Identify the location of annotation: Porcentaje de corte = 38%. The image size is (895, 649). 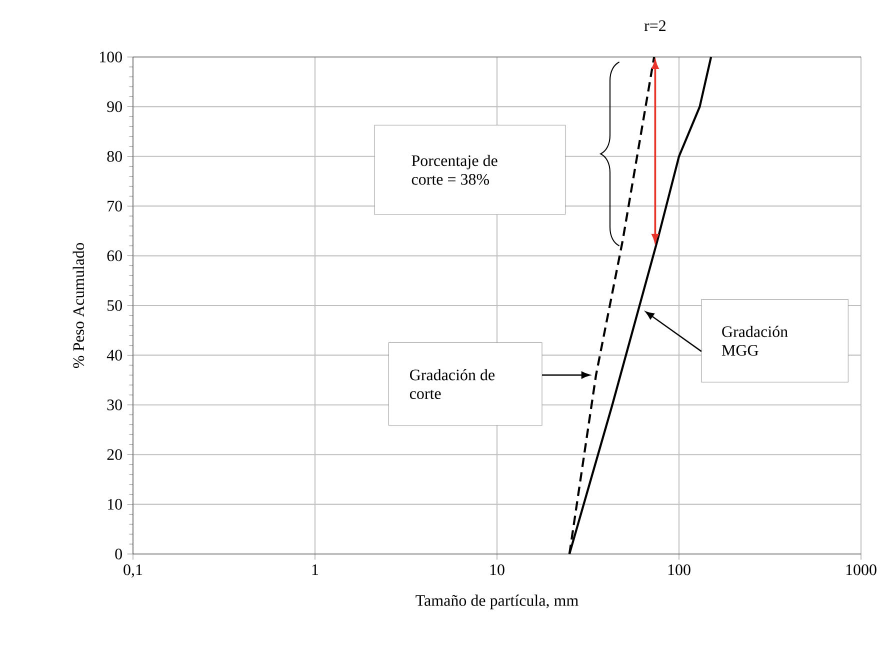
(455, 169).